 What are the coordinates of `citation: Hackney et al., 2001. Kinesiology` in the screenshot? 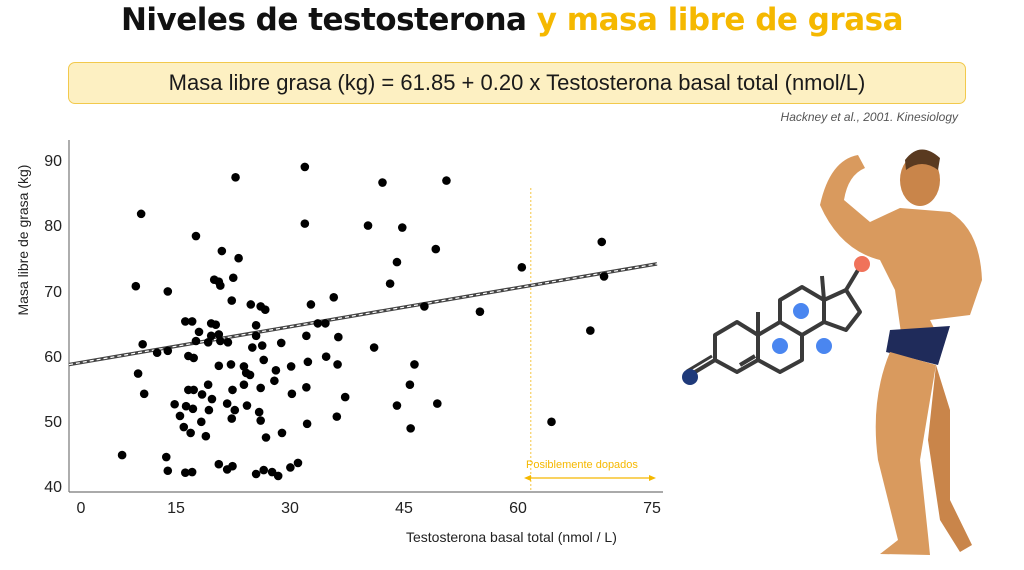 It's located at (869, 117).